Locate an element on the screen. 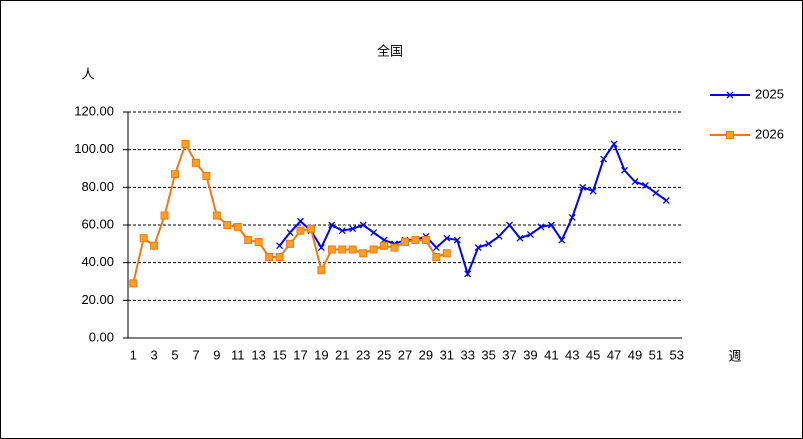 This screenshot has width=803, height=439. x-tick-label: 33 is located at coordinates (467, 354).